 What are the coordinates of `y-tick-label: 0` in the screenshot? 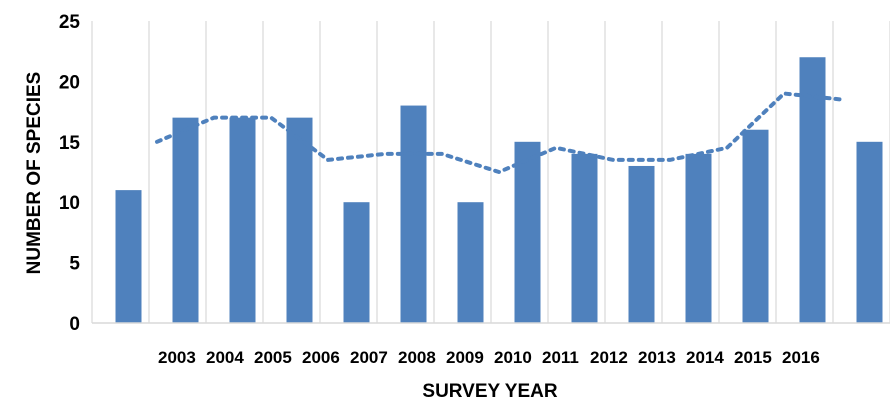 It's located at (74, 324).